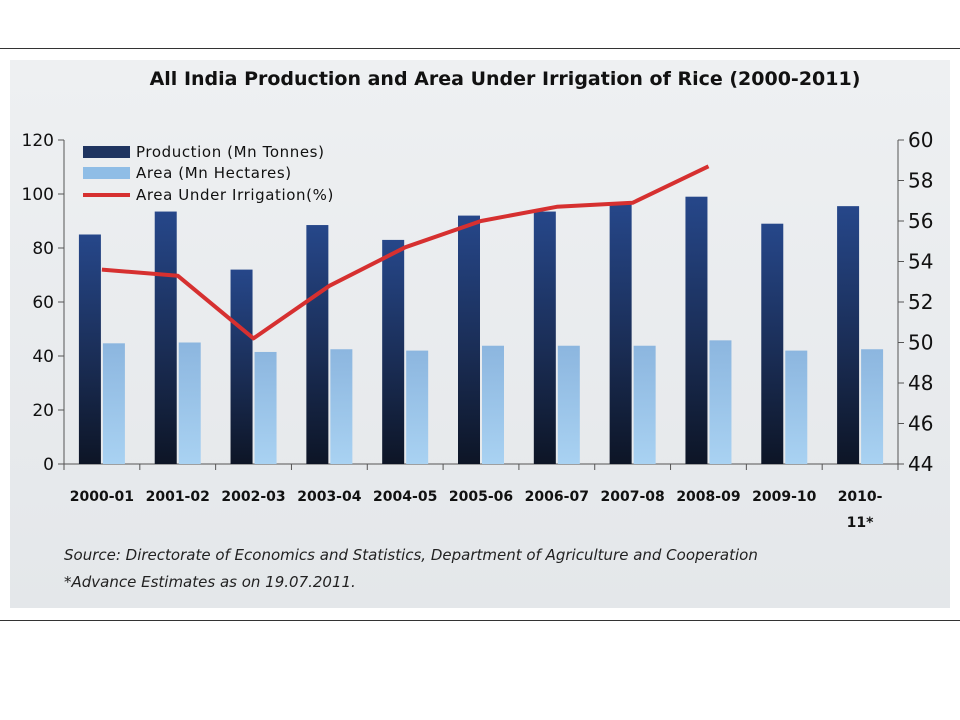  Describe the element at coordinates (633, 497) in the screenshot. I see `x-tick-label: 2007-08` at that location.